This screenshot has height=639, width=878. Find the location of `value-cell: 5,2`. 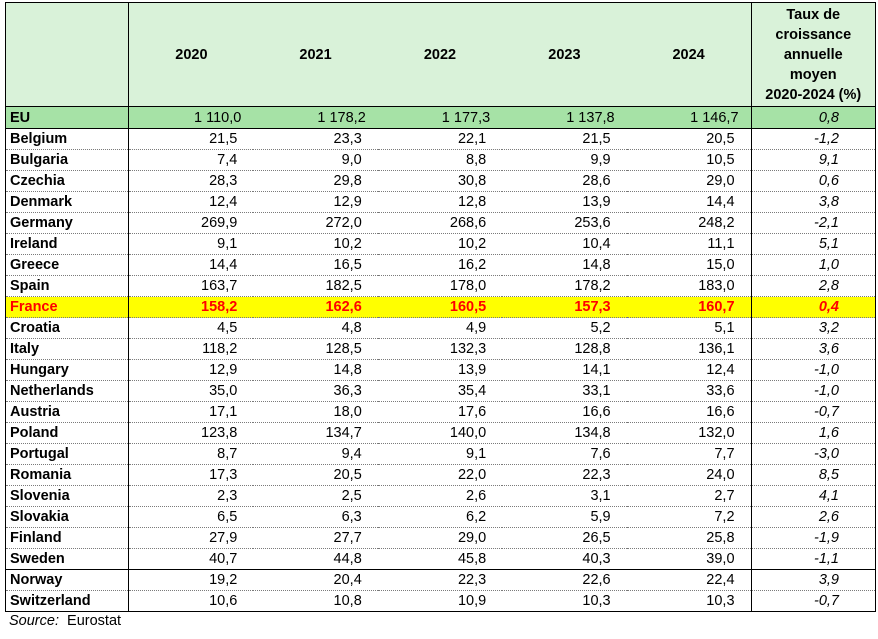

value-cell: 5,2 is located at coordinates (564, 328).